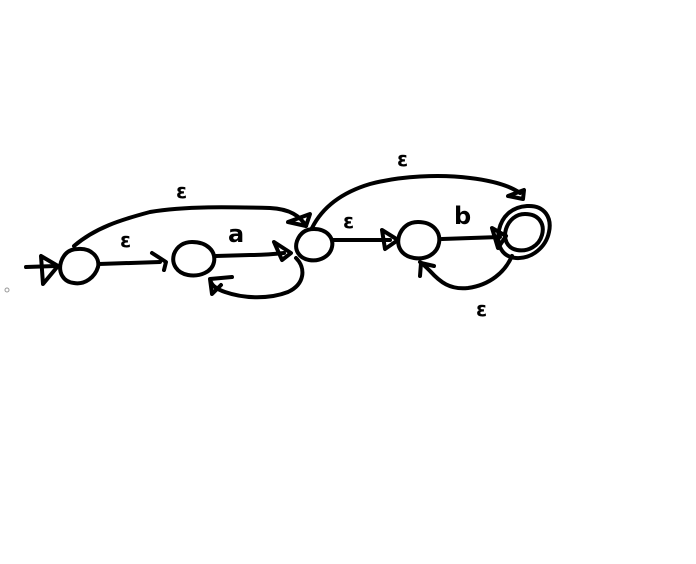  Describe the element at coordinates (253, 251) in the screenshot. I see `edge-s1-s2` at that location.